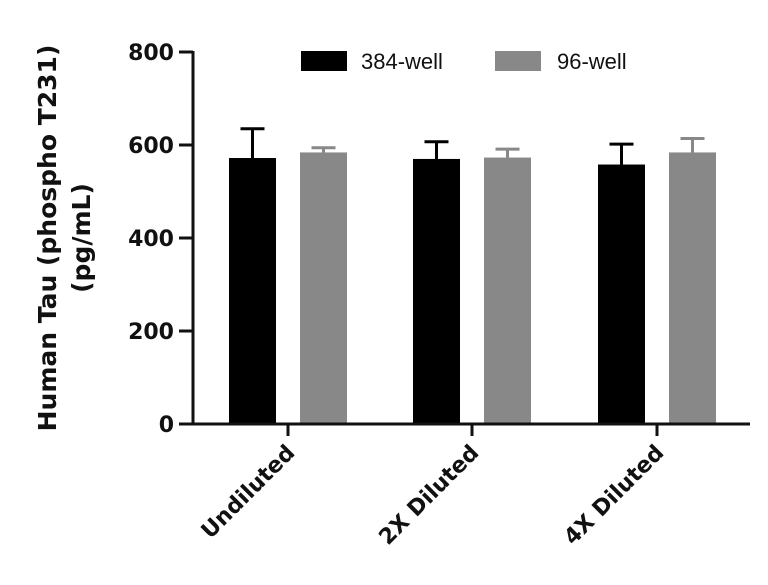 This screenshot has width=768, height=585. Describe the element at coordinates (430, 496) in the screenshot. I see `x-tick-label: 2X Diluted` at that location.